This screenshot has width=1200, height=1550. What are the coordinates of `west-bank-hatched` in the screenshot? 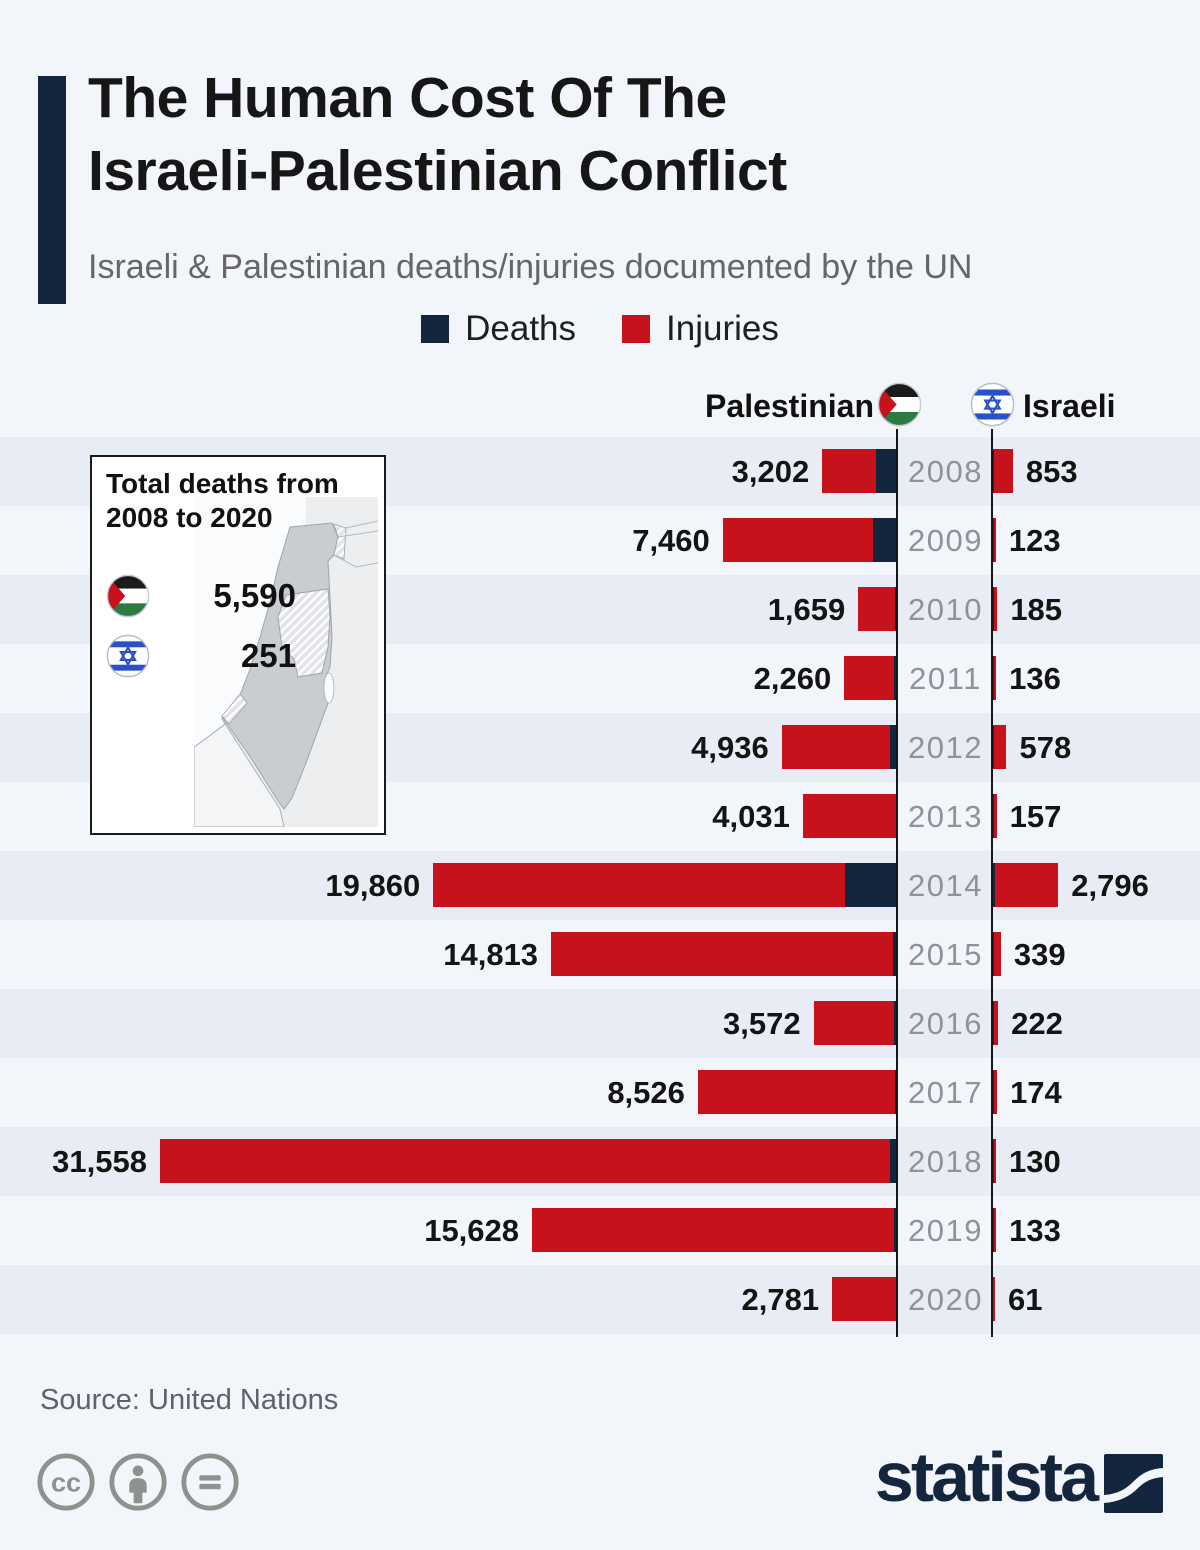 It's located at (304, 633).